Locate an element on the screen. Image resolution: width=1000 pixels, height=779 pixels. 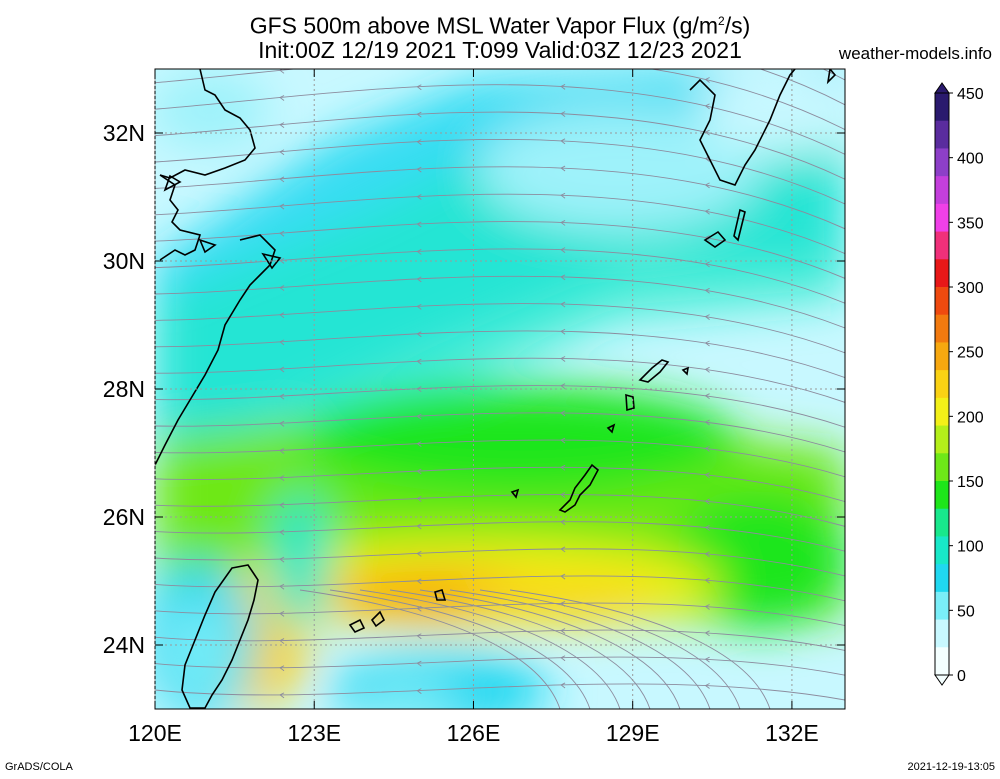
y-tick-label: 30N is located at coordinates (124, 261).